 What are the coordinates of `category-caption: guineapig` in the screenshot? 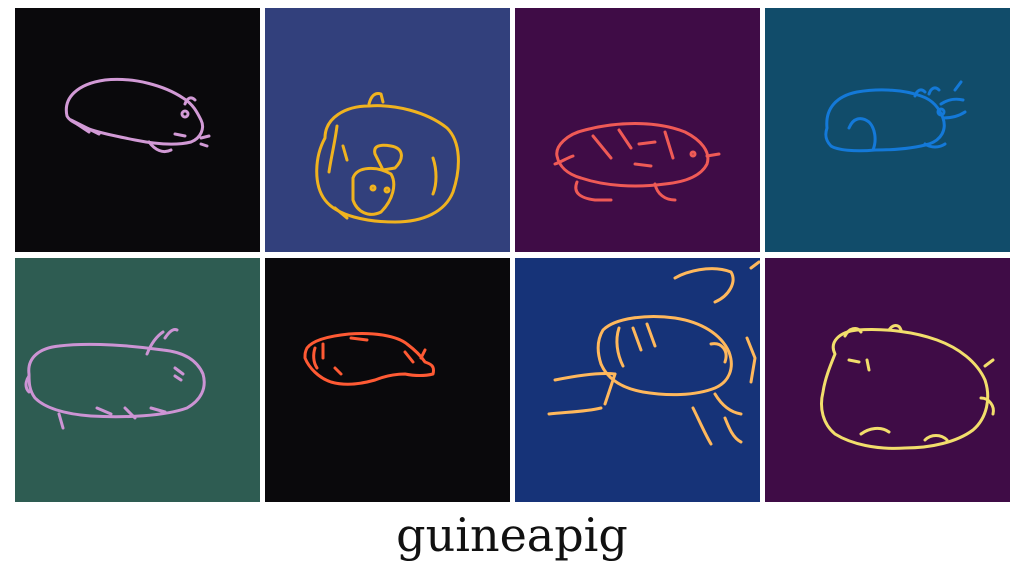 It's located at (512, 535).